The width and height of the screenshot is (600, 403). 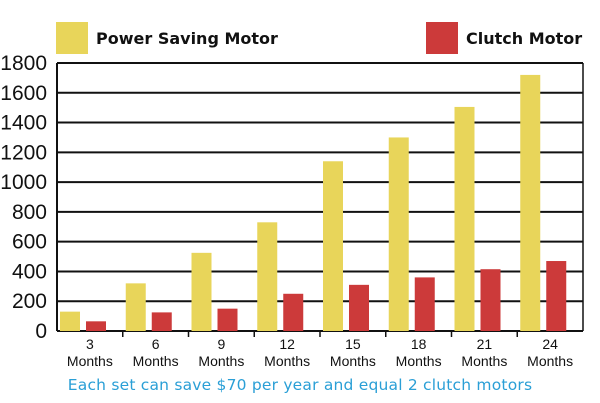 I want to click on legend-swatch-power-saving, so click(x=72, y=38).